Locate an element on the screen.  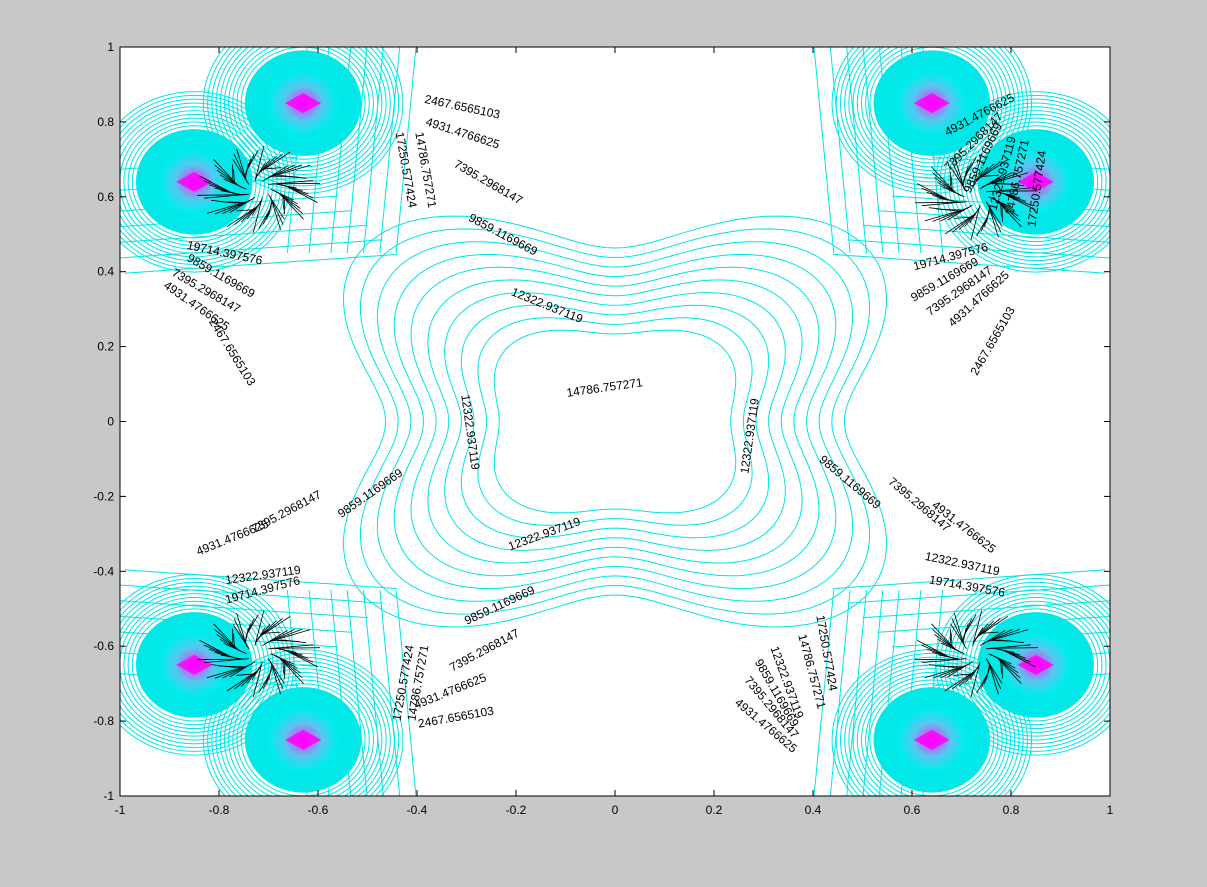
x-tick-label: 0 is located at coordinates (615, 810).